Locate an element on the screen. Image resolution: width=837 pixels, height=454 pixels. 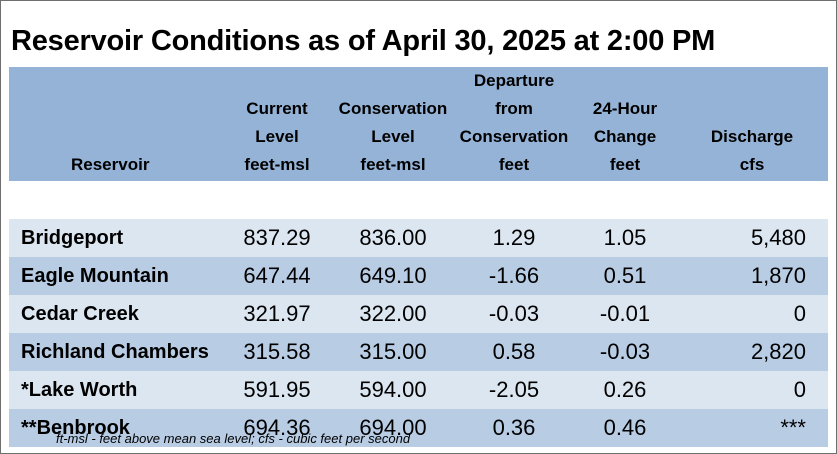
header-current-line-2: Level is located at coordinates (277, 137).